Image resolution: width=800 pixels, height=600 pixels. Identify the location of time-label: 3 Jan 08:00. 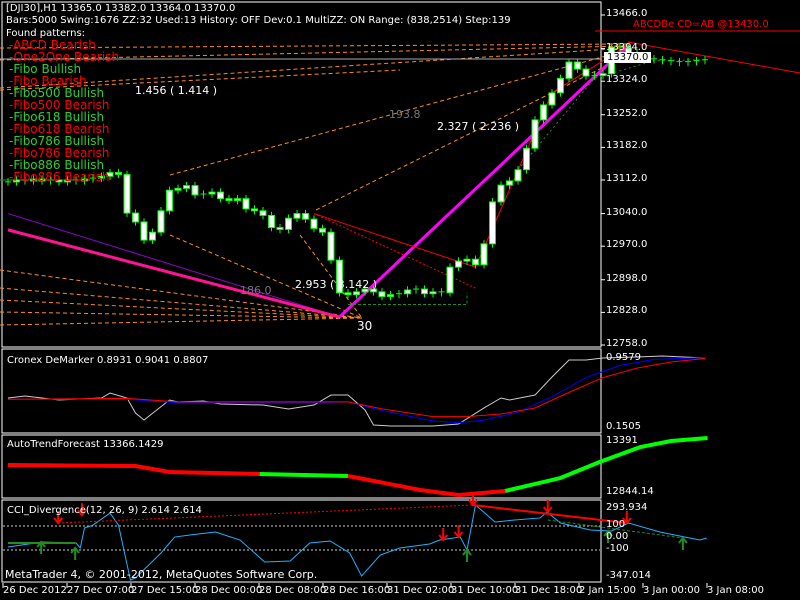
(735, 590).